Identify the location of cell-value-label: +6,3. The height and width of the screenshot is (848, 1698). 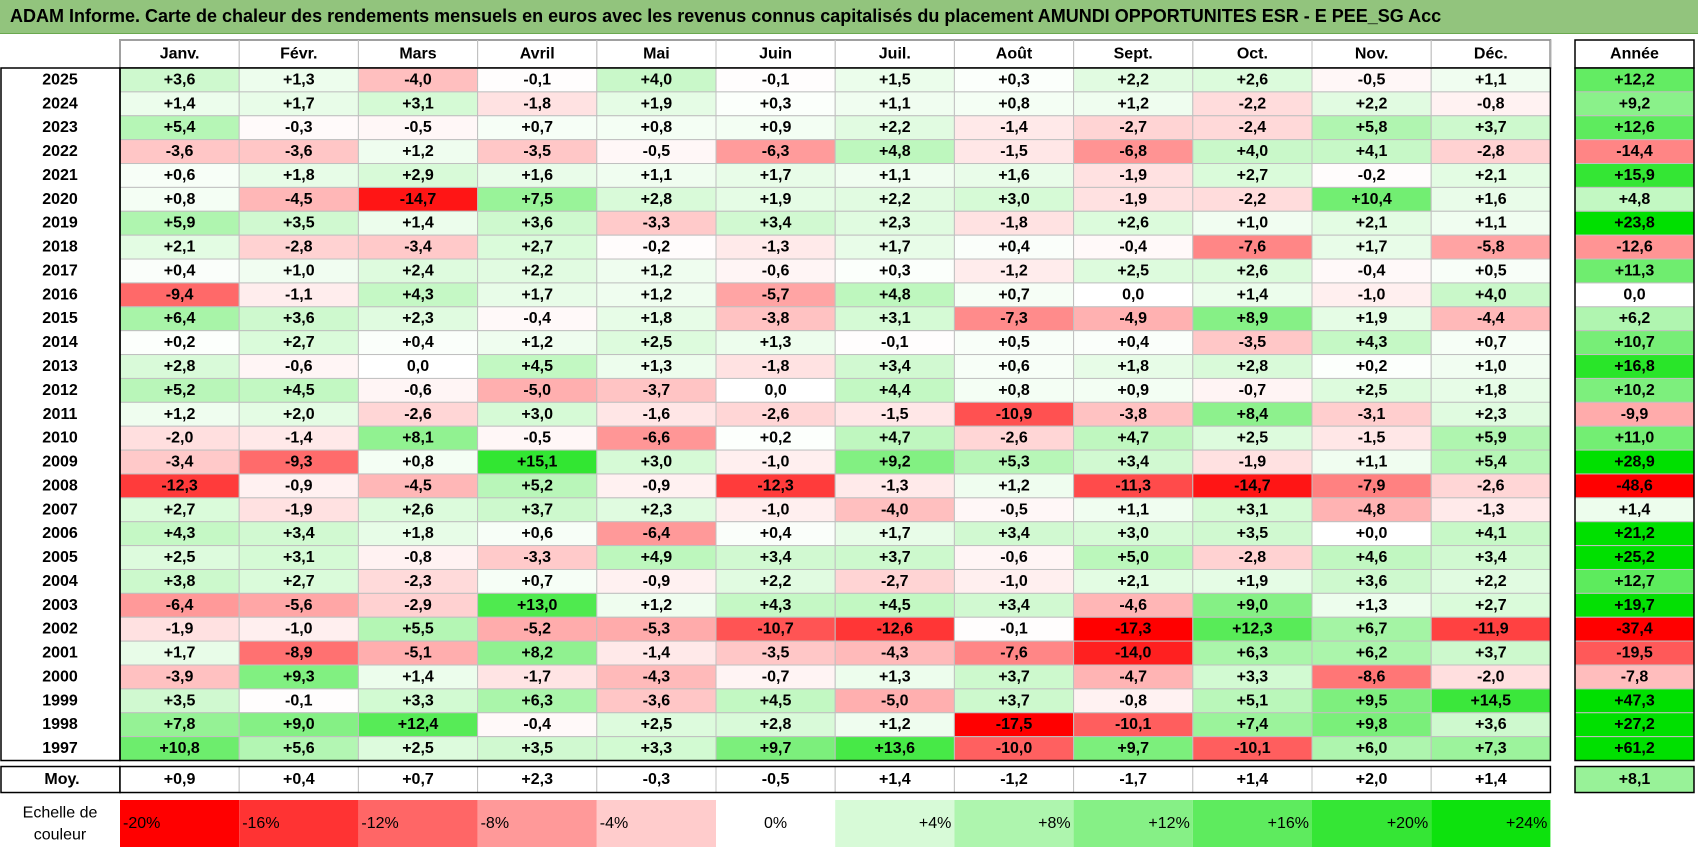
(537, 700).